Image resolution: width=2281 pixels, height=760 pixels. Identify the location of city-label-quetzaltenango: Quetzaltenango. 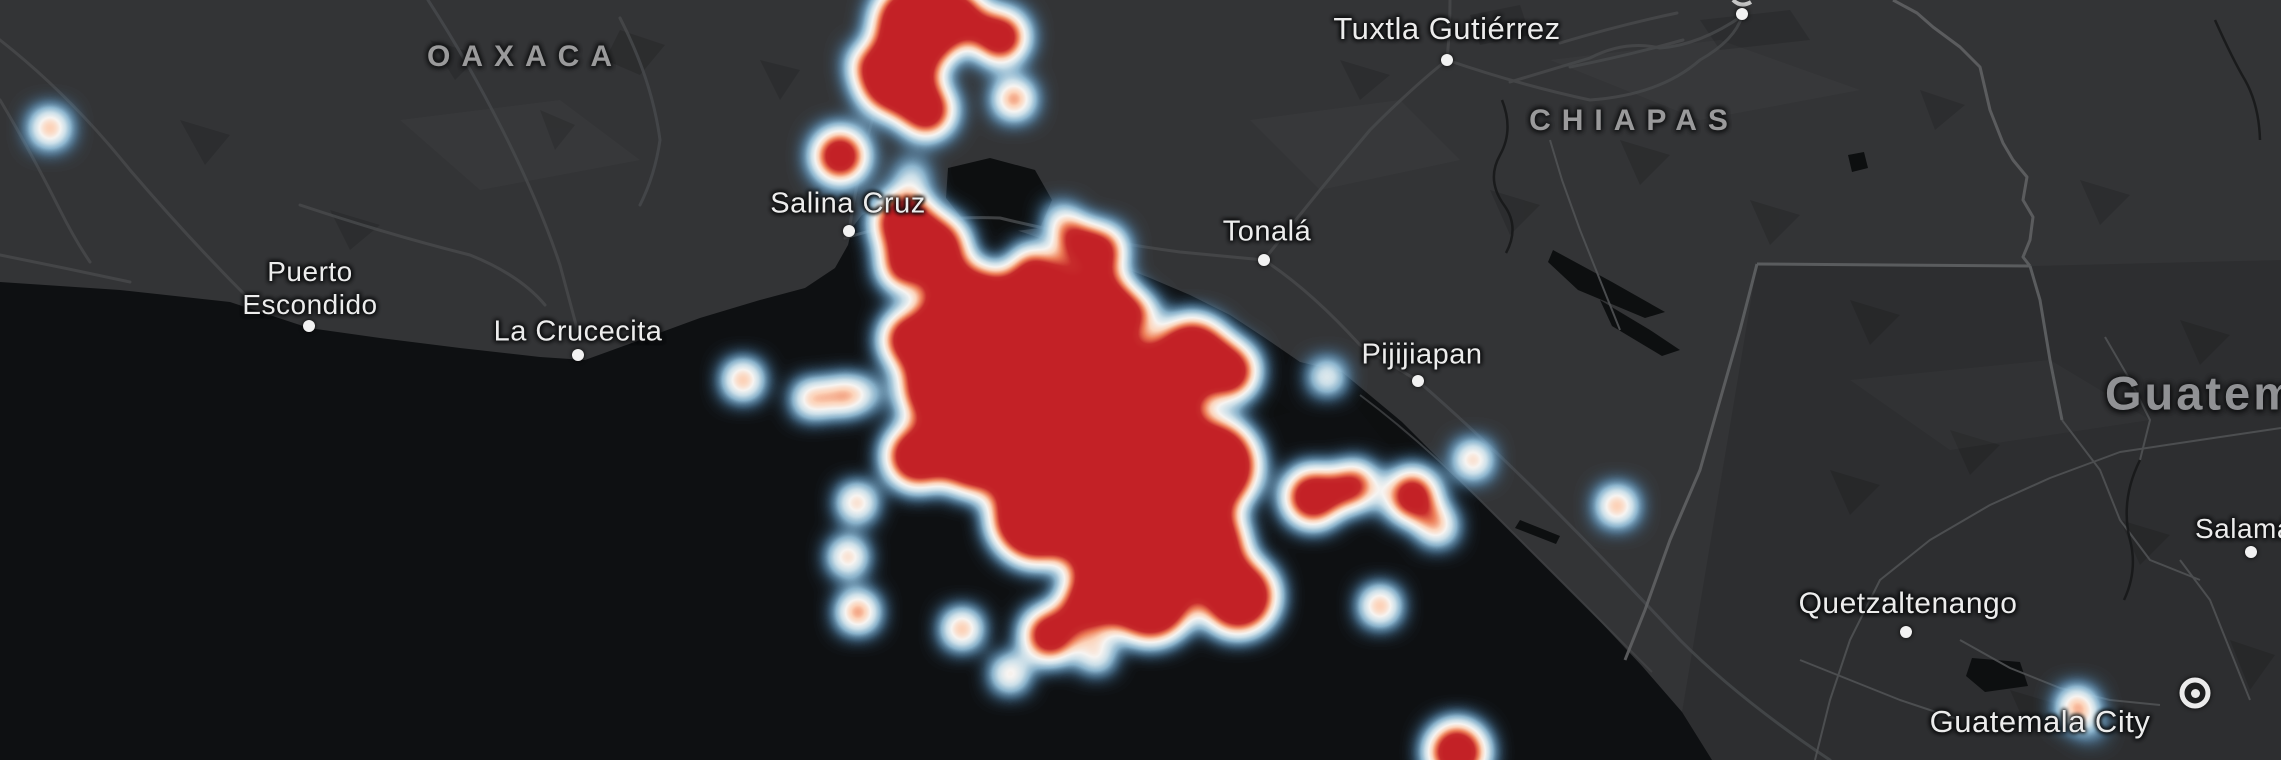
(1908, 603).